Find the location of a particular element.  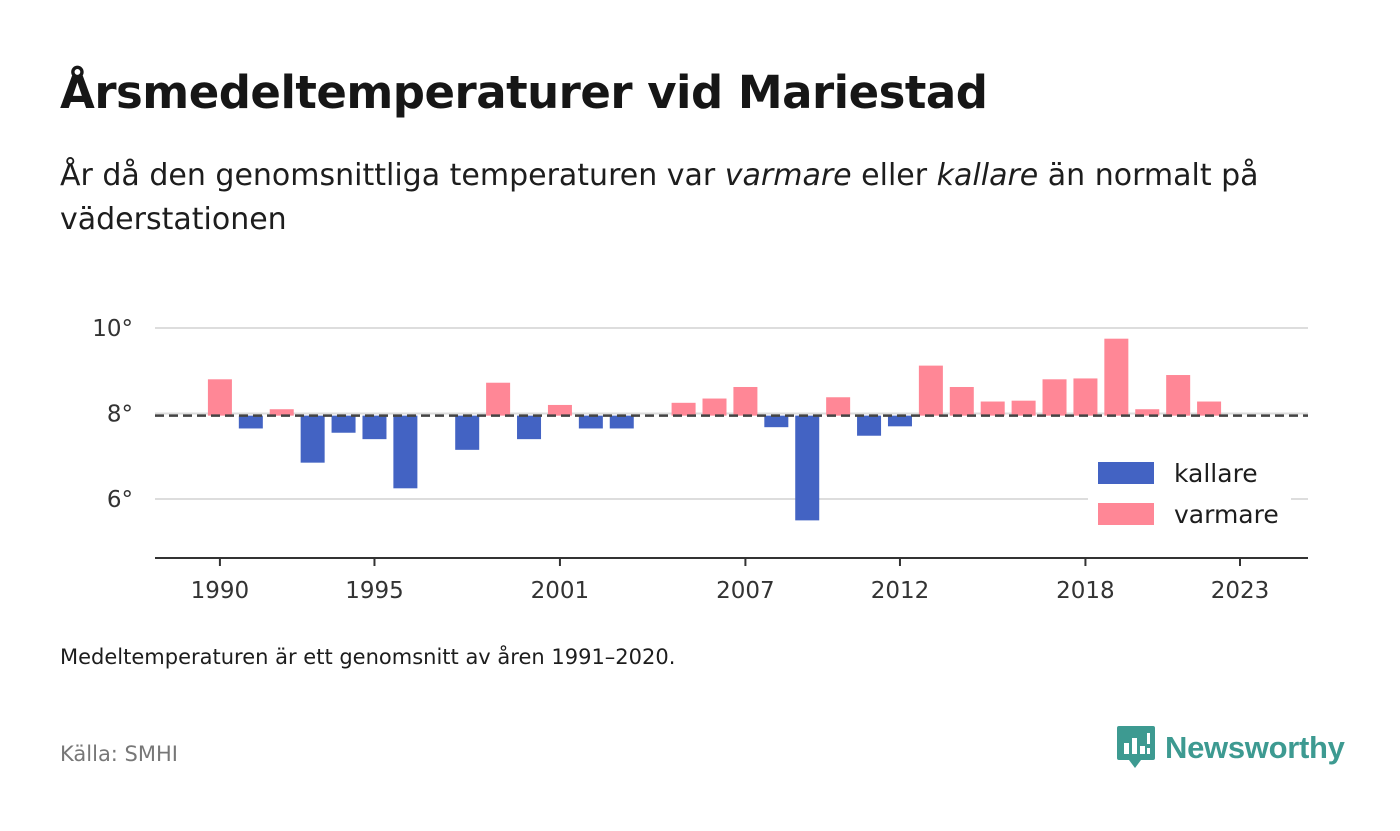

x-tick-label: 2012 is located at coordinates (900, 591).